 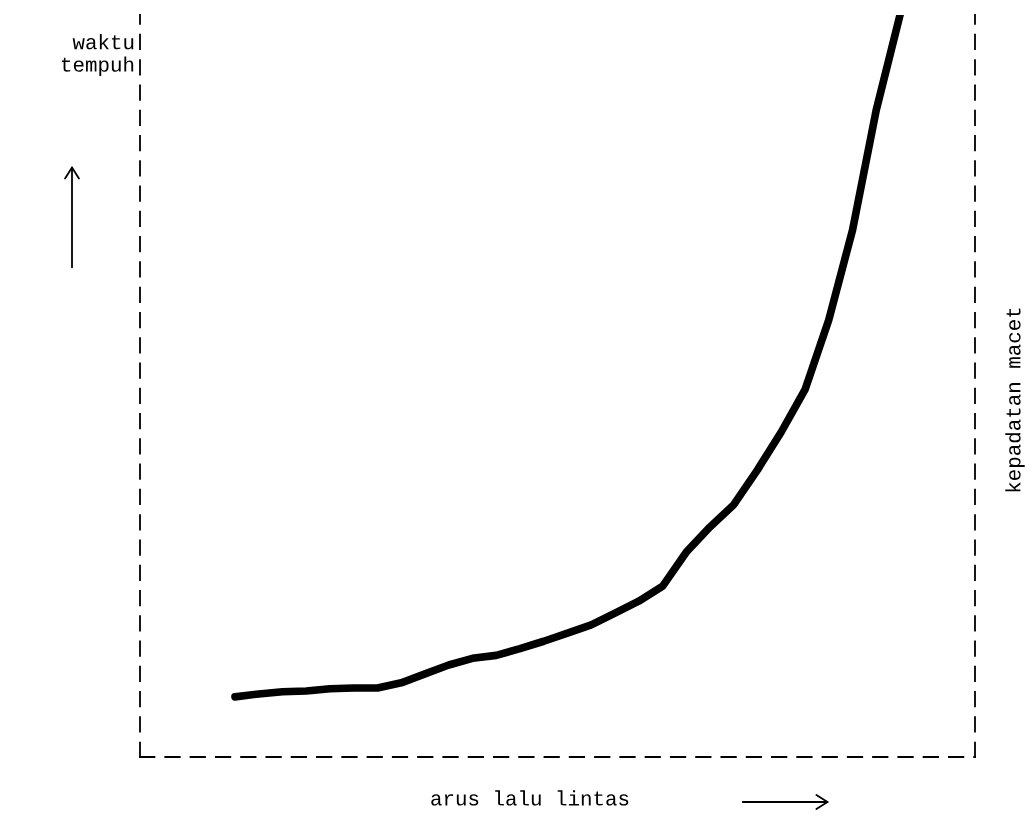 What do you see at coordinates (1015, 400) in the screenshot?
I see `y2-axis-title: kepadatan macet` at bounding box center [1015, 400].